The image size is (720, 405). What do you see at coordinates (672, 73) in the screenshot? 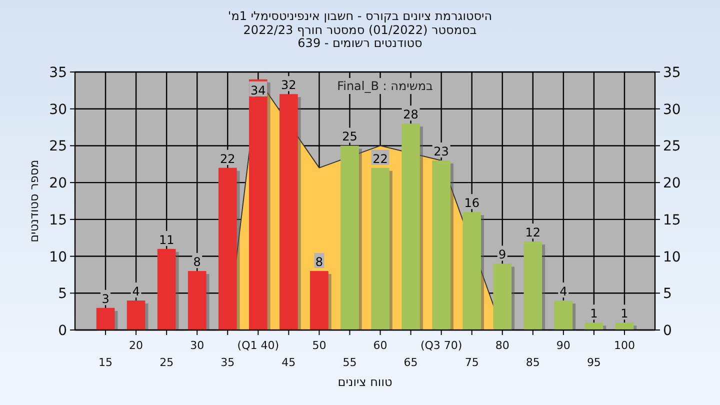
I see `y2-tick-label: 35` at bounding box center [672, 73].